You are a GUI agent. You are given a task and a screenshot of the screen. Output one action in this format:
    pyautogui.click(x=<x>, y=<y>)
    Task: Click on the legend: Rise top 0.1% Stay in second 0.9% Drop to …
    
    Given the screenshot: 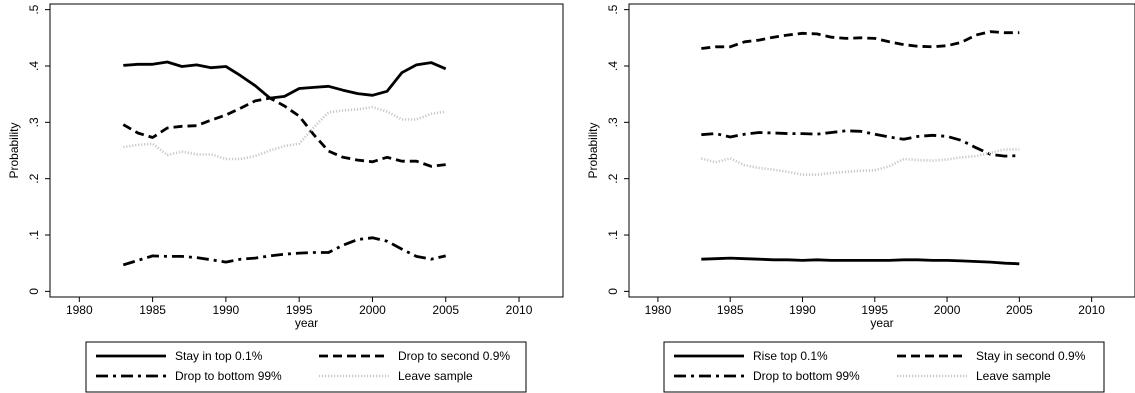 What is the action you would take?
    pyautogui.click(x=884, y=367)
    